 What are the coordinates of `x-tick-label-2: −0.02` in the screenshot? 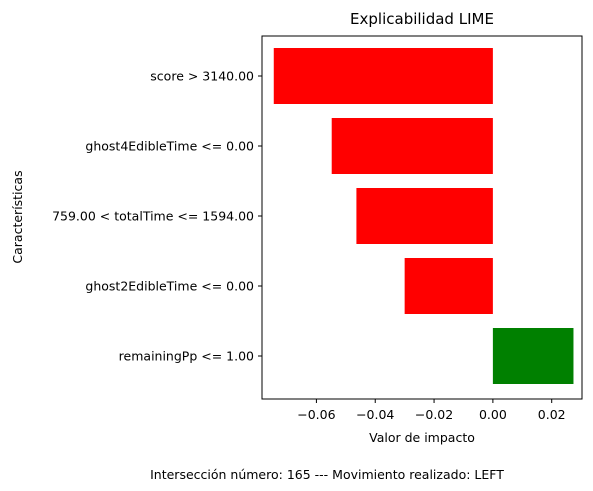 It's located at (434, 414).